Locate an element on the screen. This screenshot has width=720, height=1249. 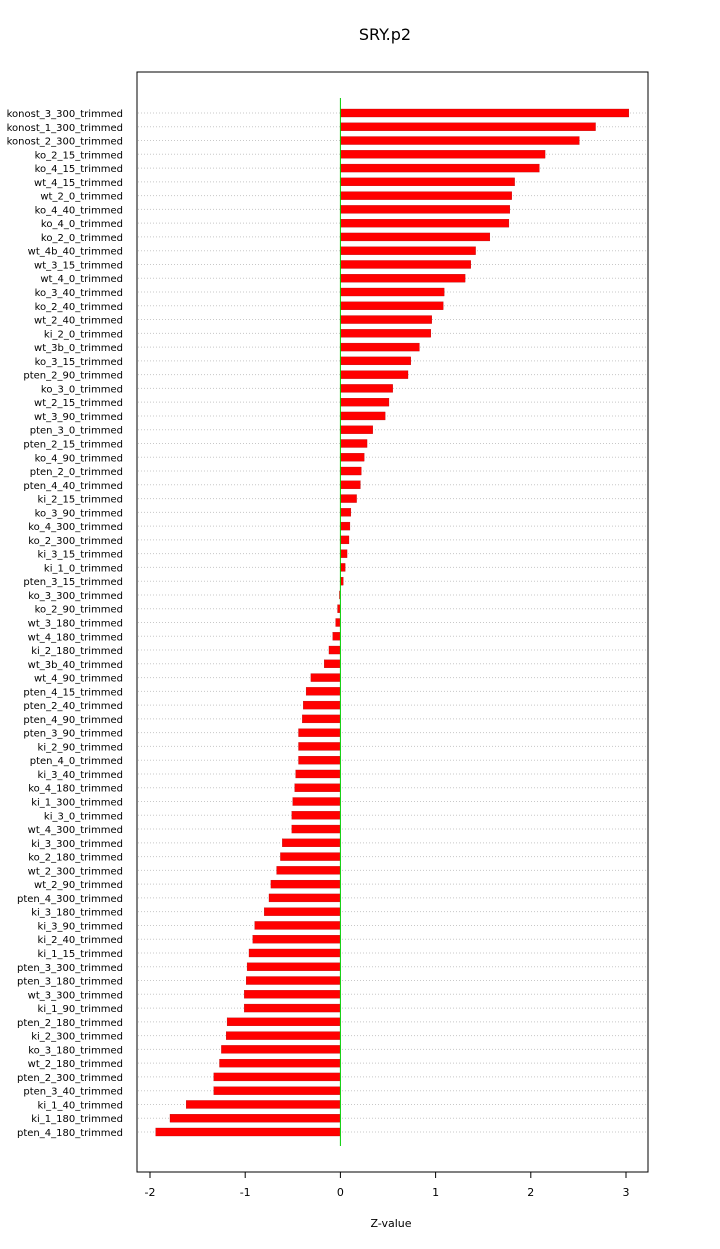
category-label: pten_3_40_trimmed is located at coordinates (73, 1092).